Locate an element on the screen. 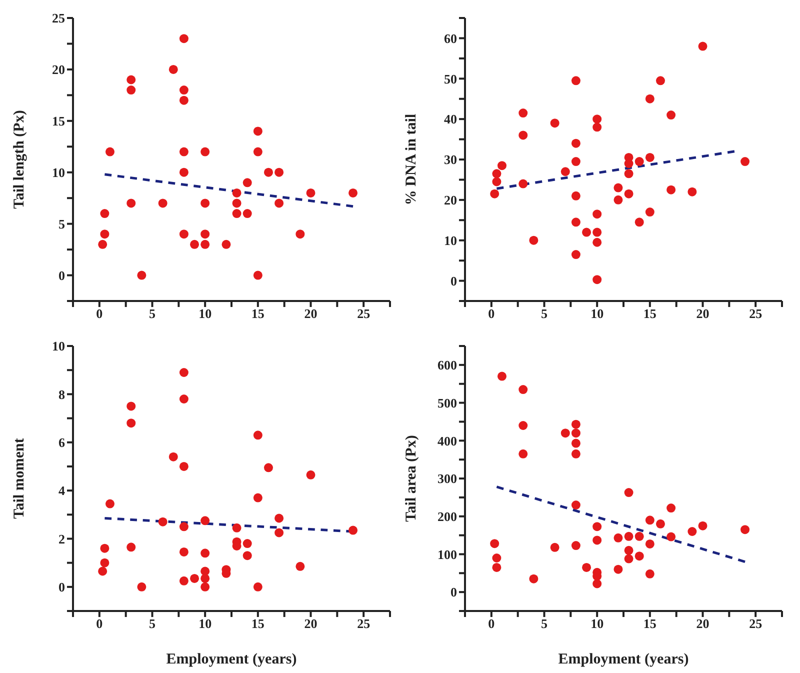 The height and width of the screenshot is (673, 800). y-axis-title: Tail area (Px) is located at coordinates (411, 478).